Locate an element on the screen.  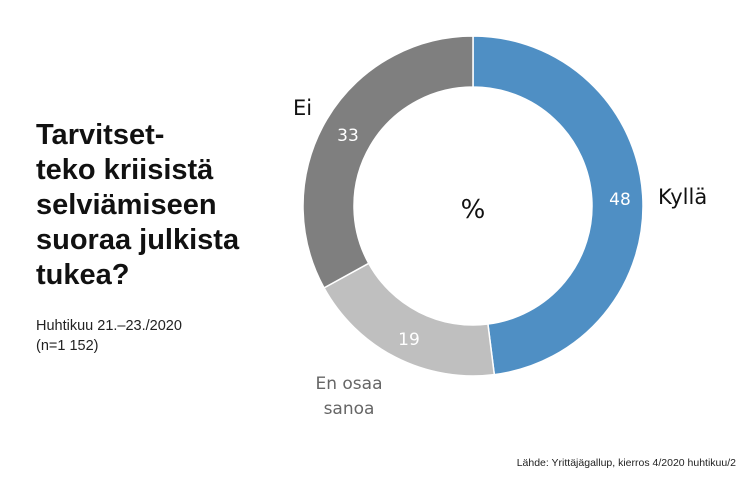
sample-size: (n=1 152) is located at coordinates (67, 346).